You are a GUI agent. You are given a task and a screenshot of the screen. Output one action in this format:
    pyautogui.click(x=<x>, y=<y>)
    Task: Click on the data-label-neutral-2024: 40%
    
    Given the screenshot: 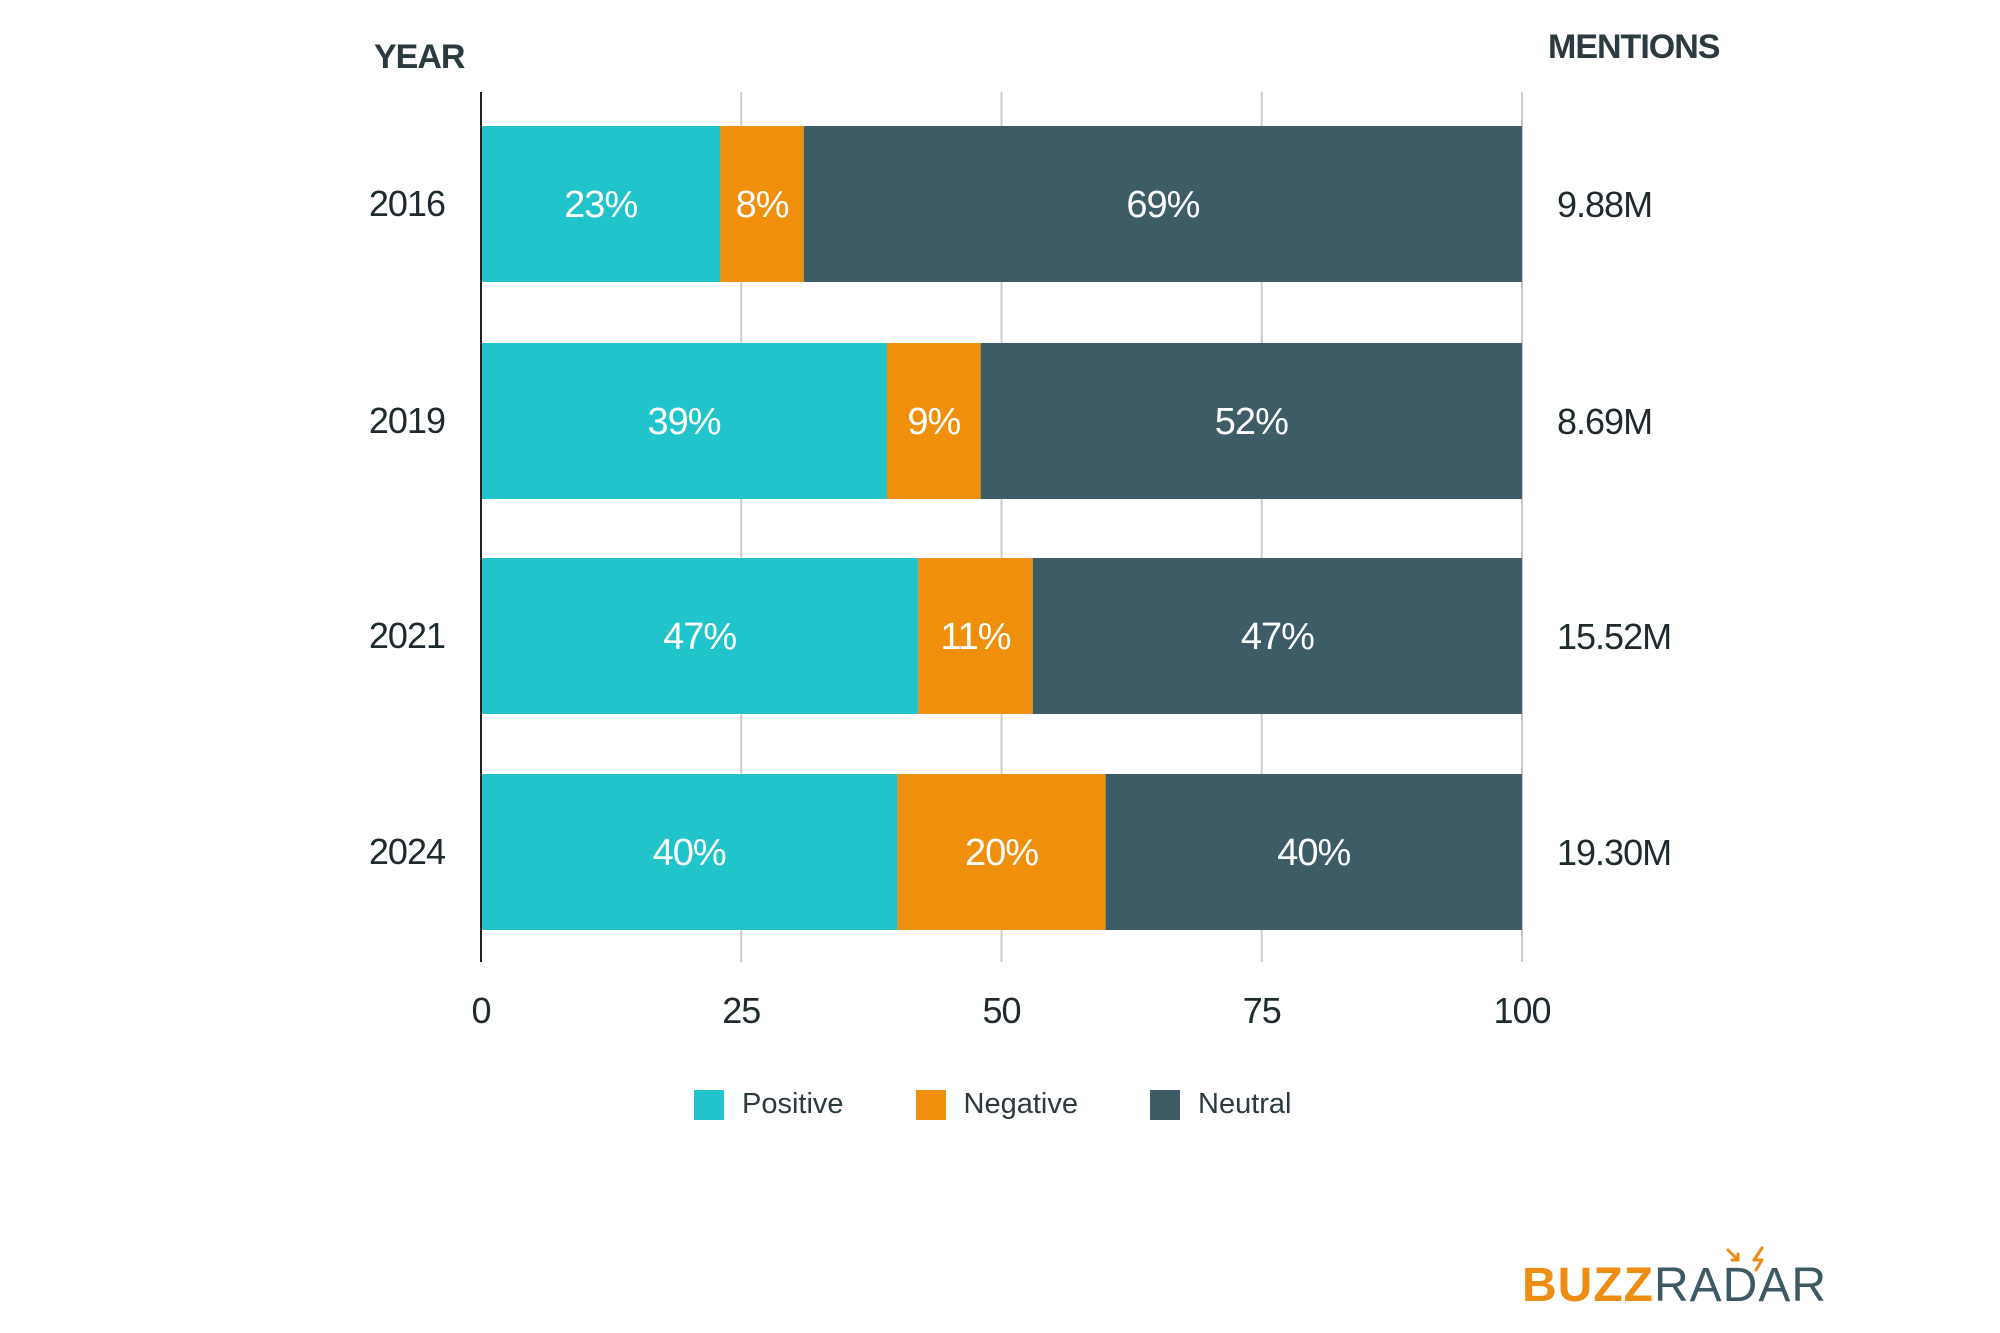 What is the action you would take?
    pyautogui.click(x=1313, y=853)
    